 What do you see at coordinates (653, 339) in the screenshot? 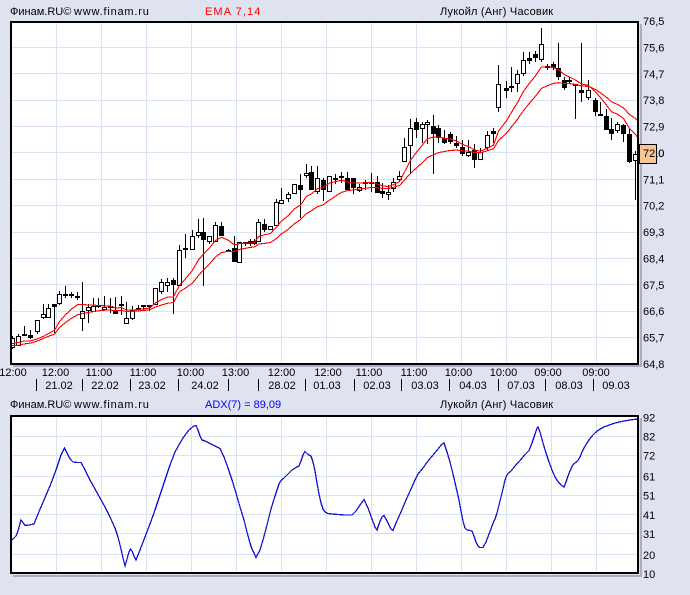
I see `svg-text: 65,7` at bounding box center [653, 339].